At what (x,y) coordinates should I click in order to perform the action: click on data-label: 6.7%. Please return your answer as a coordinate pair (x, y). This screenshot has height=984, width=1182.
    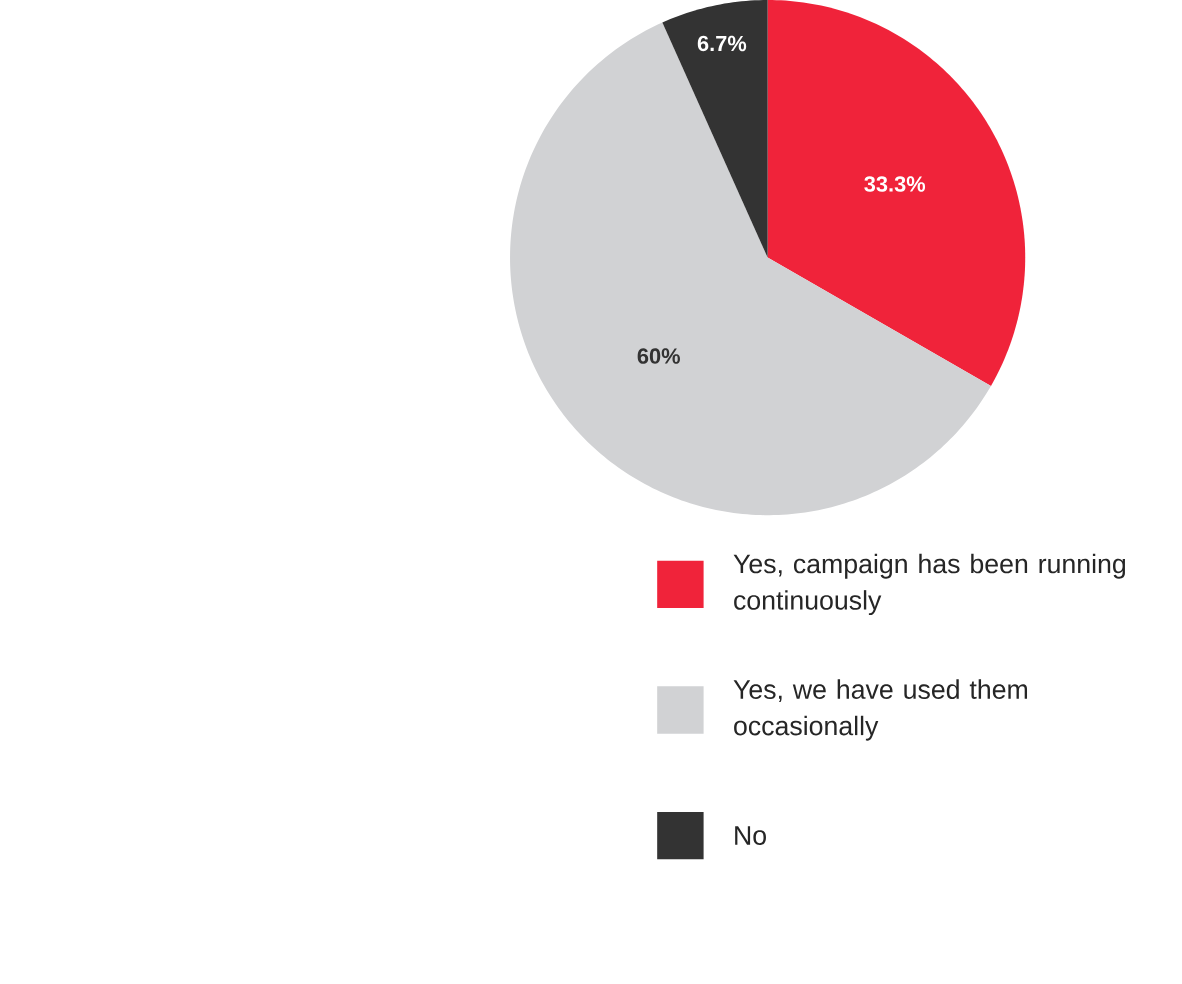
    Looking at the image, I should click on (722, 43).